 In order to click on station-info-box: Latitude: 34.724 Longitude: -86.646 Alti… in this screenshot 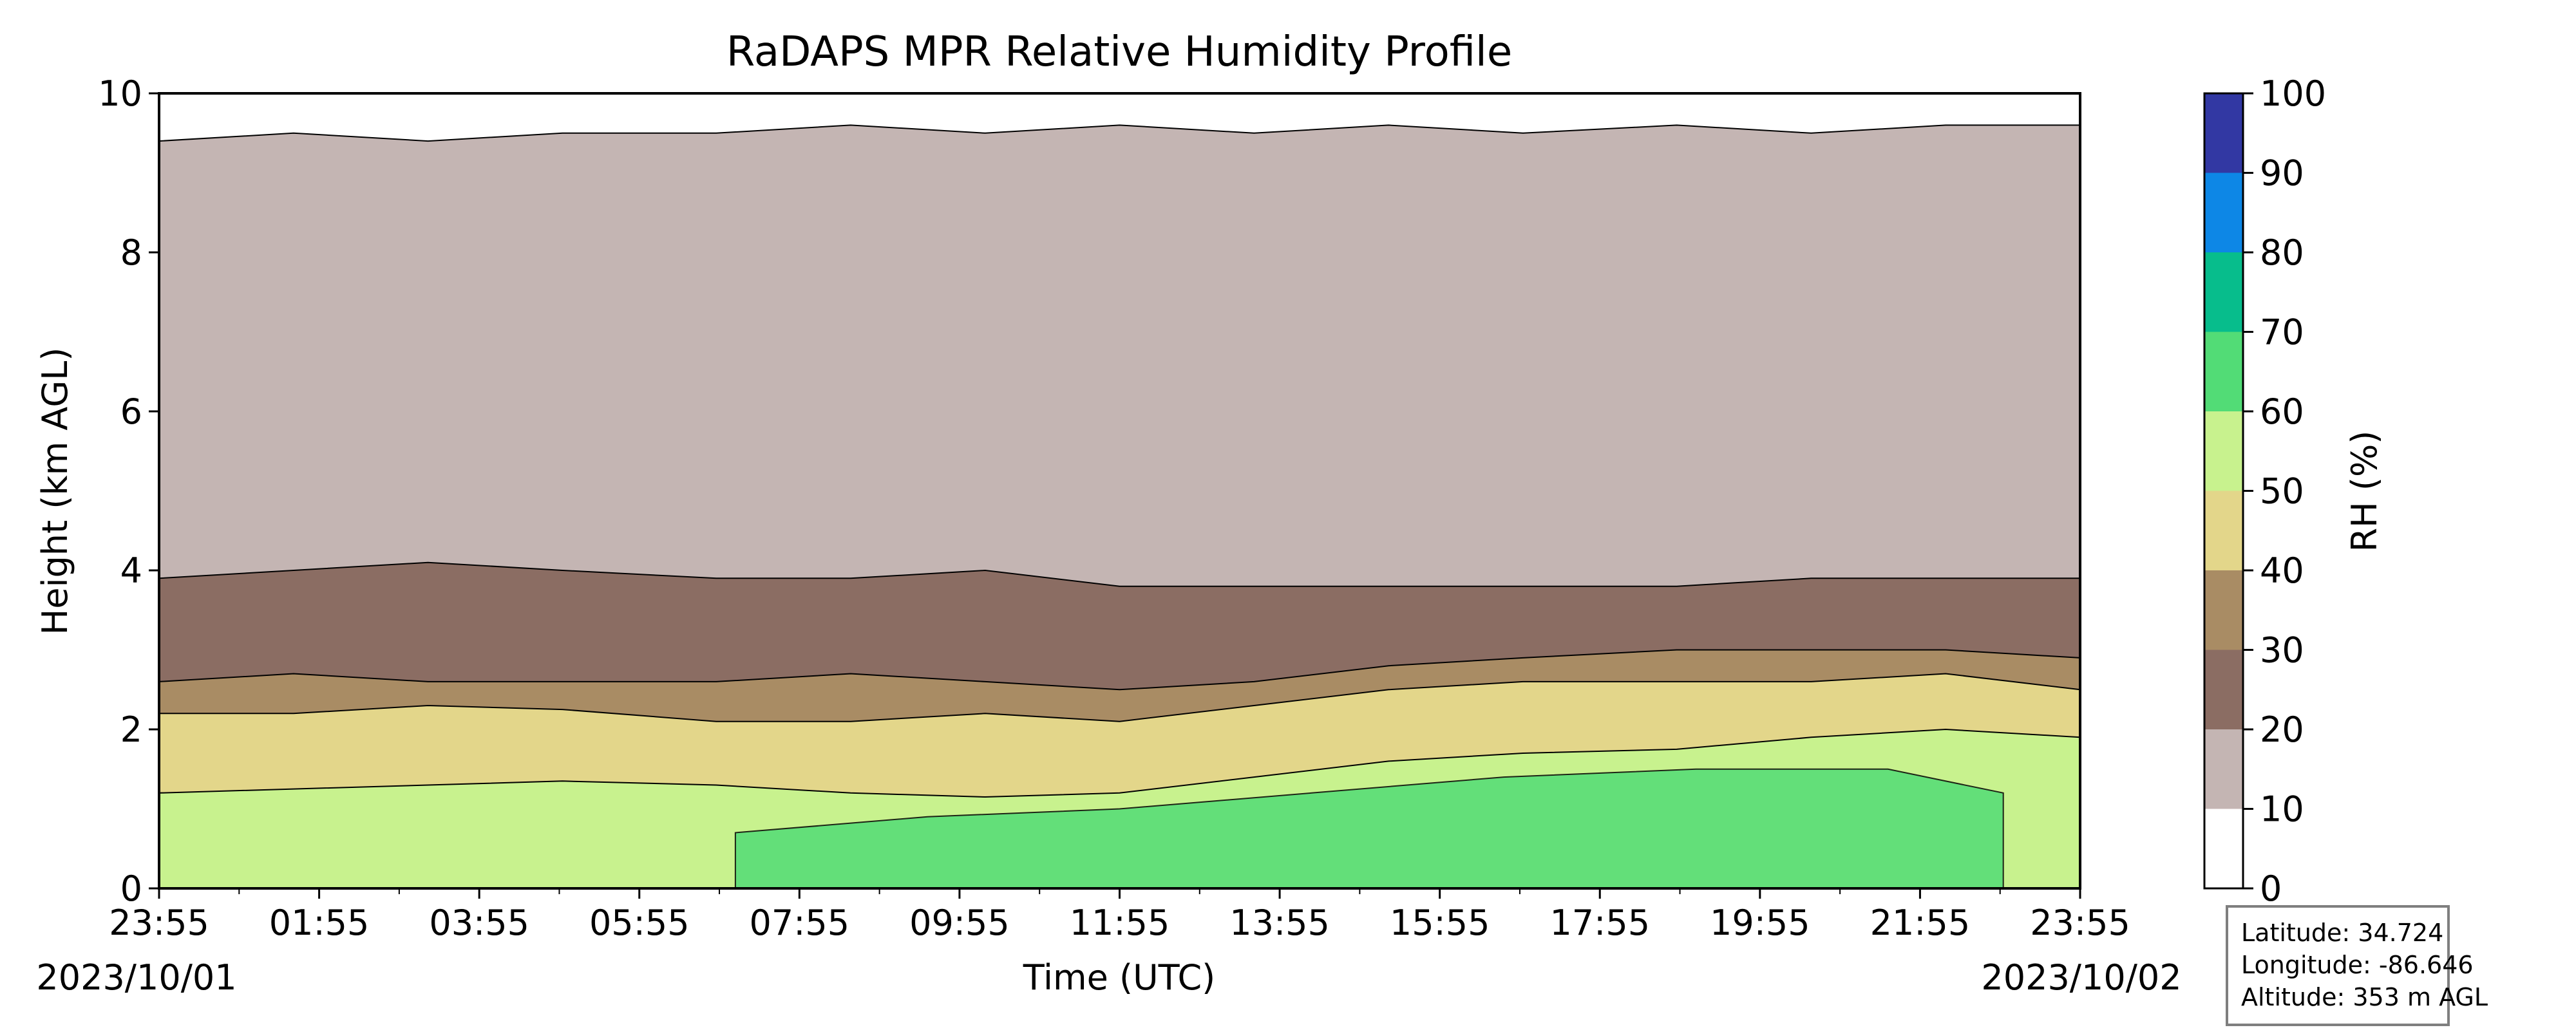, I will do `click(2357, 965)`.